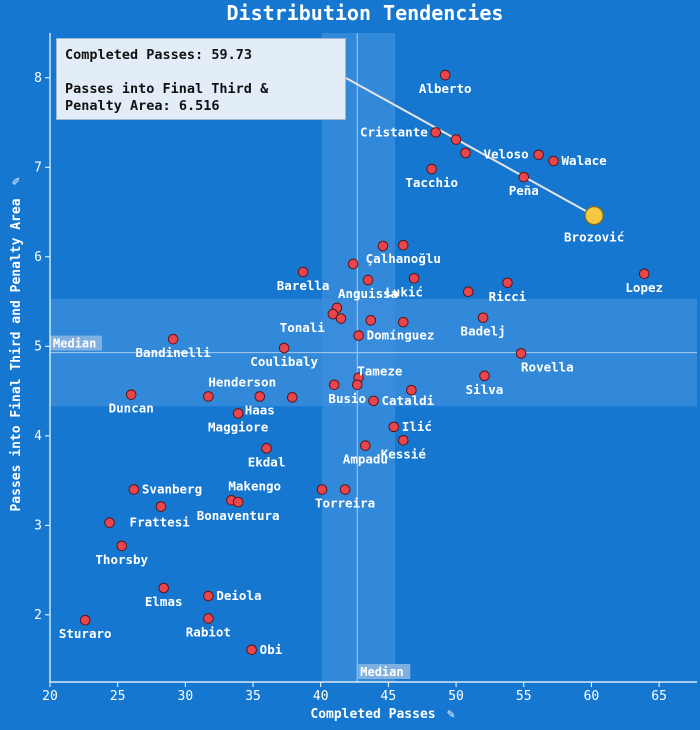 This screenshot has width=700, height=730. Describe the element at coordinates (231, 55) in the screenshot. I see `tooltip-x-value: 59.73` at that location.